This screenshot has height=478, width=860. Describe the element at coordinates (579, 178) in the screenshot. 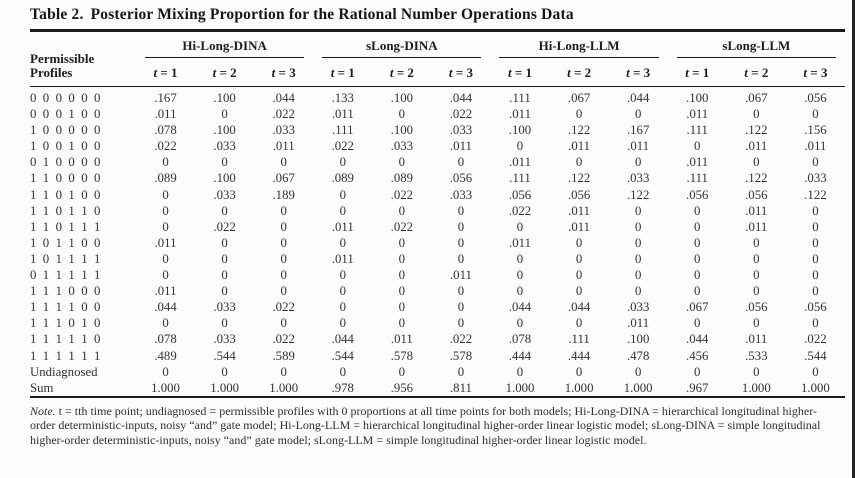

I see `proportion-value-cell: .122` at that location.